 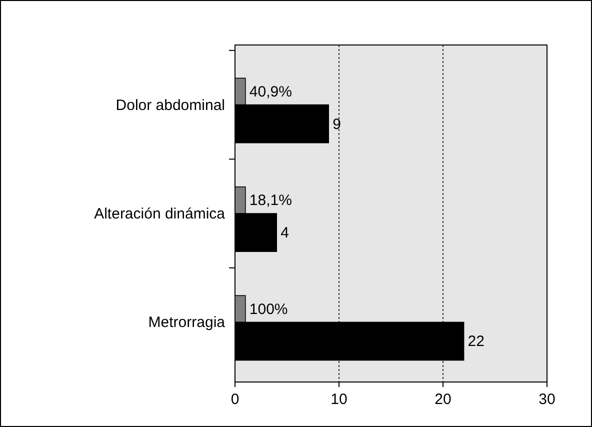 I want to click on x-tick-label: 0, so click(x=235, y=399).